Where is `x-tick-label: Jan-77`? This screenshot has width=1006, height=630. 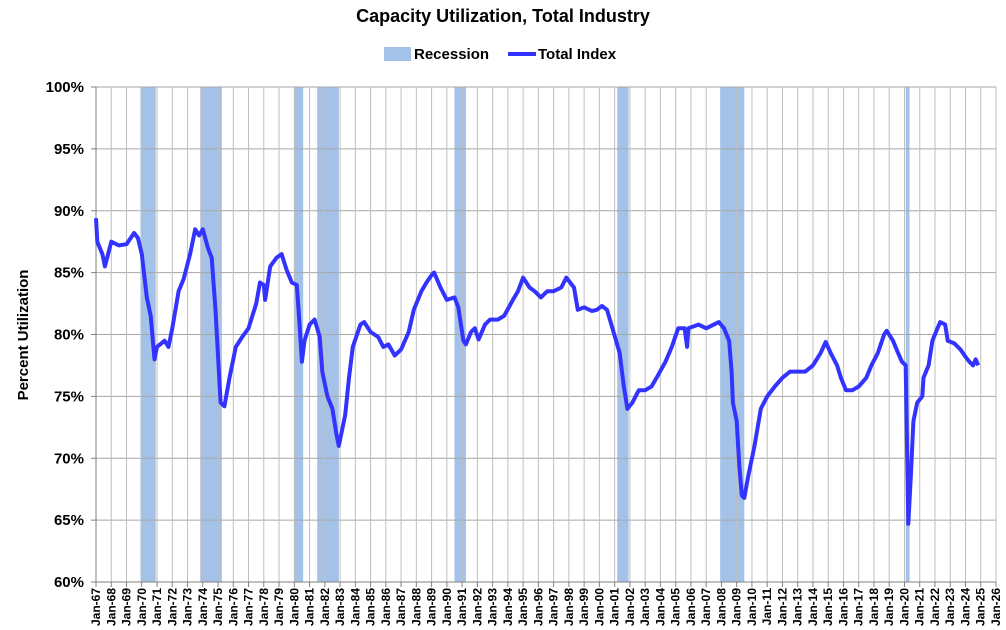
x-tick-label: Jan-77 is located at coordinates (249, 607).